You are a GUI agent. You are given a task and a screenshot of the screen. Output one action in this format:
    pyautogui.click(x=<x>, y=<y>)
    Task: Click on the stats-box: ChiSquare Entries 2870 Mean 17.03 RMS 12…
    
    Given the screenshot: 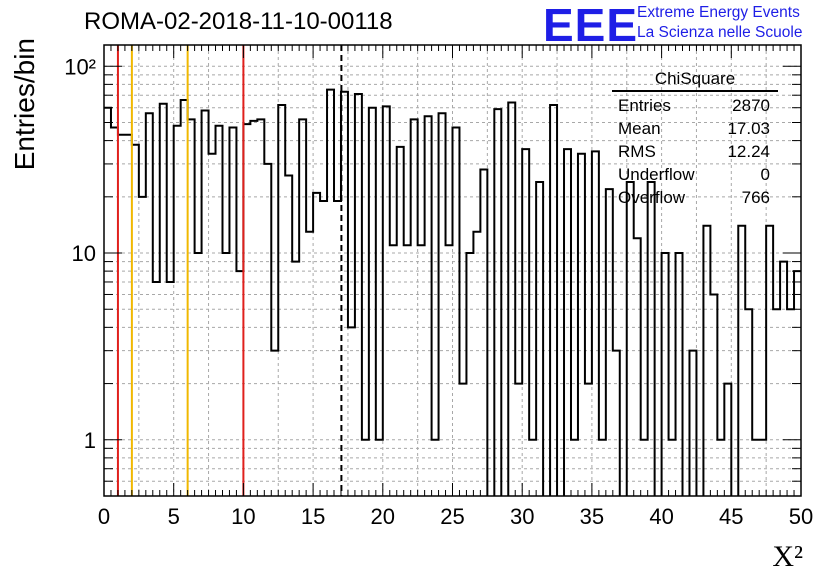 What is the action you would take?
    pyautogui.click(x=694, y=138)
    